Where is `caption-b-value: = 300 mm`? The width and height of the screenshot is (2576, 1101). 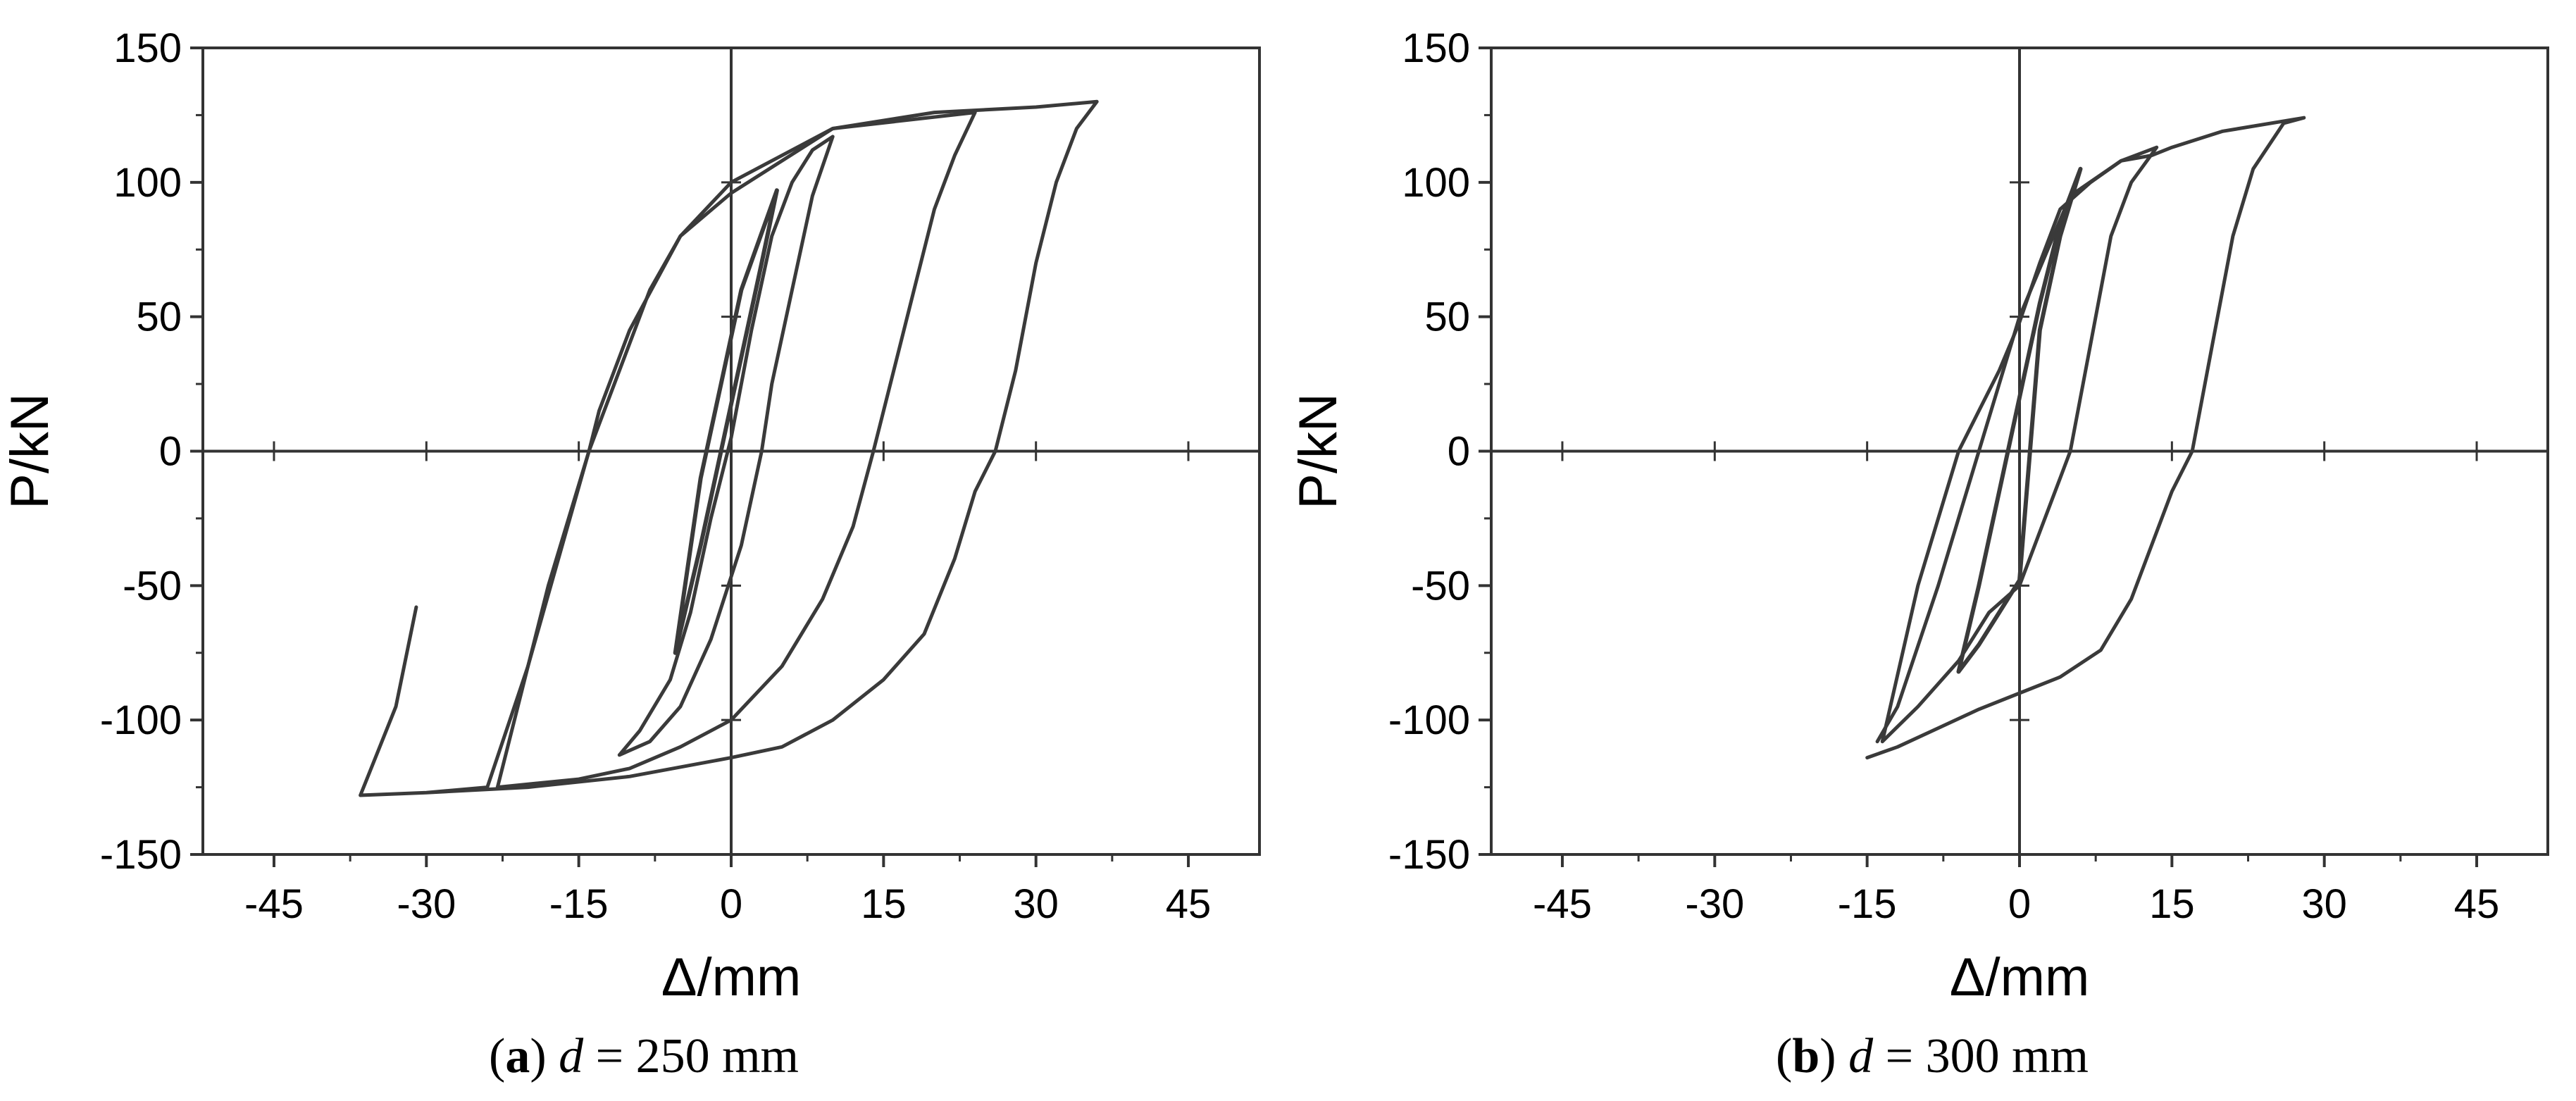
caption-b-value: = 300 mm is located at coordinates (1981, 1056).